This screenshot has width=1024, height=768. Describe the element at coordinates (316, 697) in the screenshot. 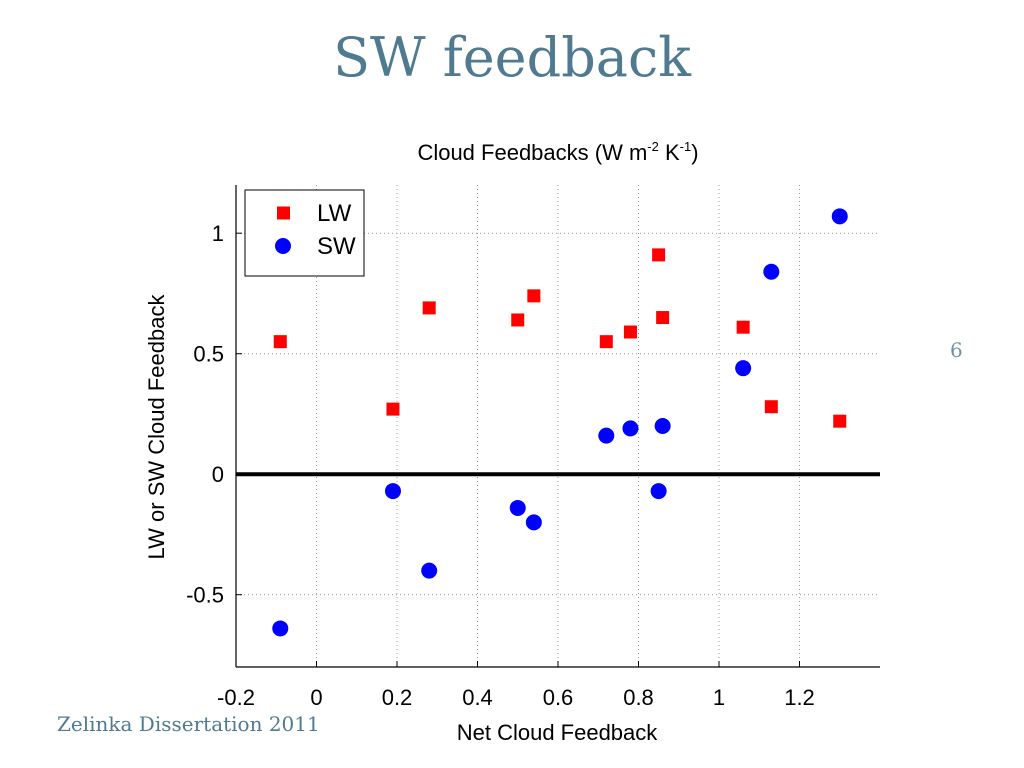

I see `x-tick-label: 0` at that location.